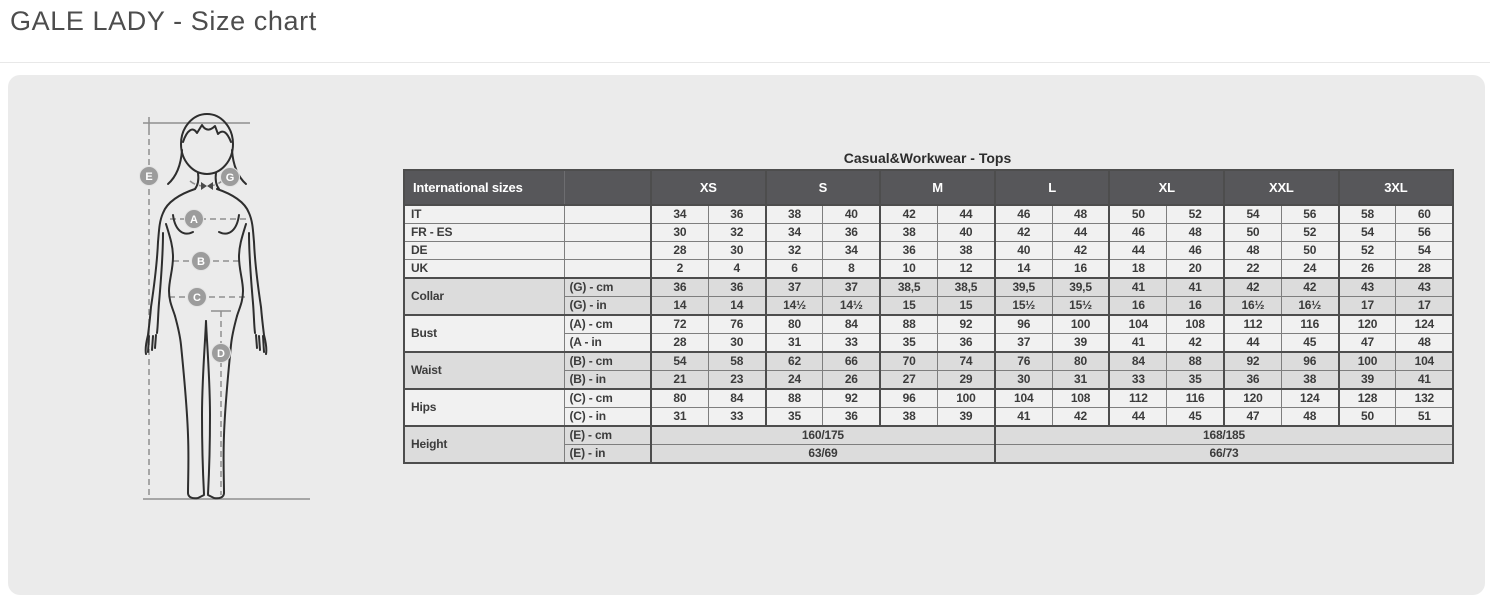  What do you see at coordinates (1195, 306) in the screenshot?
I see `size-value-cell: 16` at bounding box center [1195, 306].